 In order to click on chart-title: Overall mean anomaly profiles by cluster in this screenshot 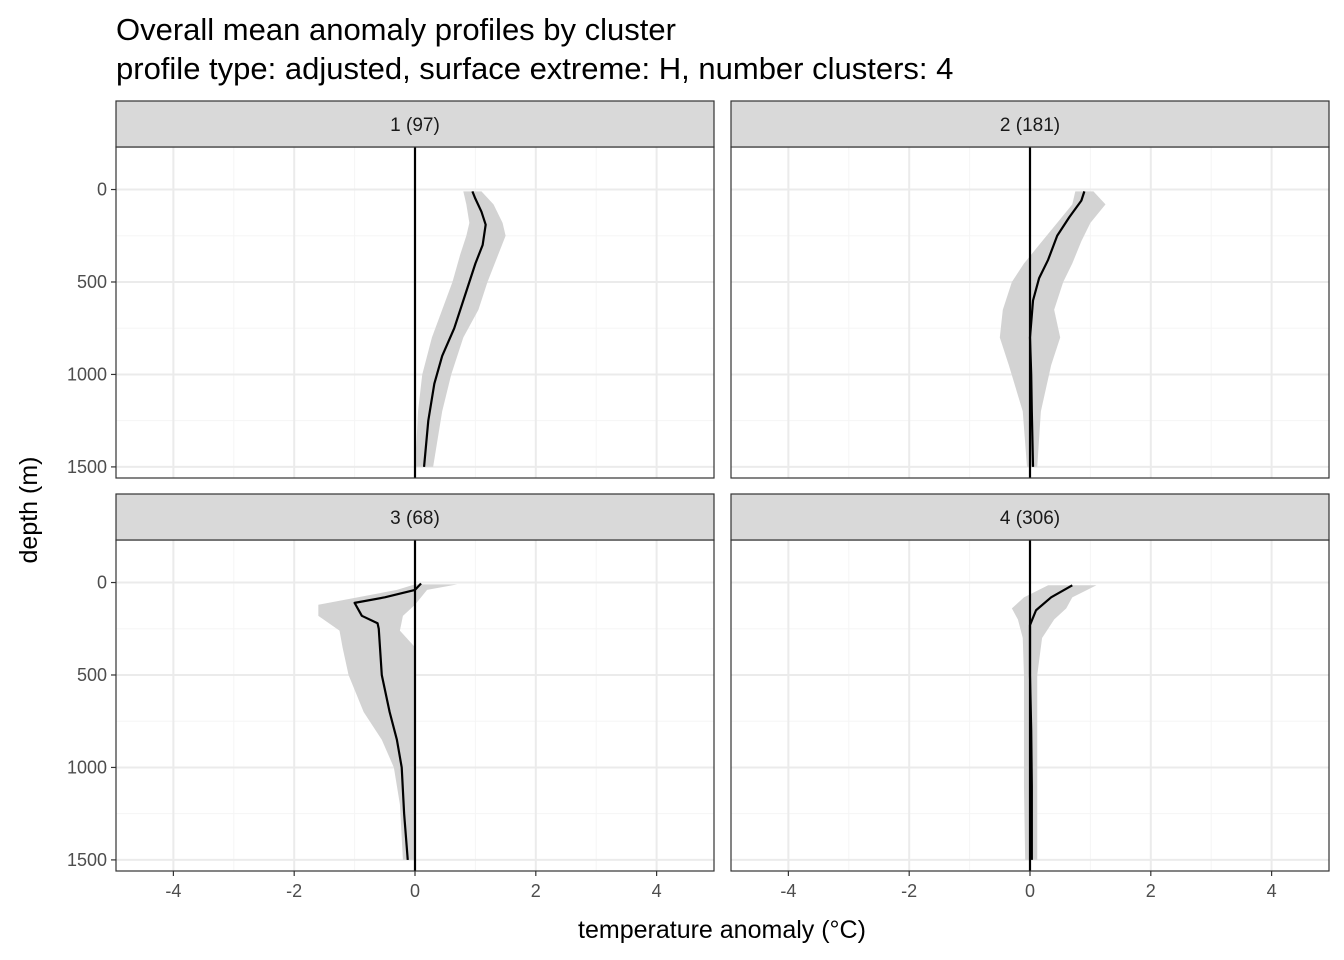, I will do `click(396, 29)`.